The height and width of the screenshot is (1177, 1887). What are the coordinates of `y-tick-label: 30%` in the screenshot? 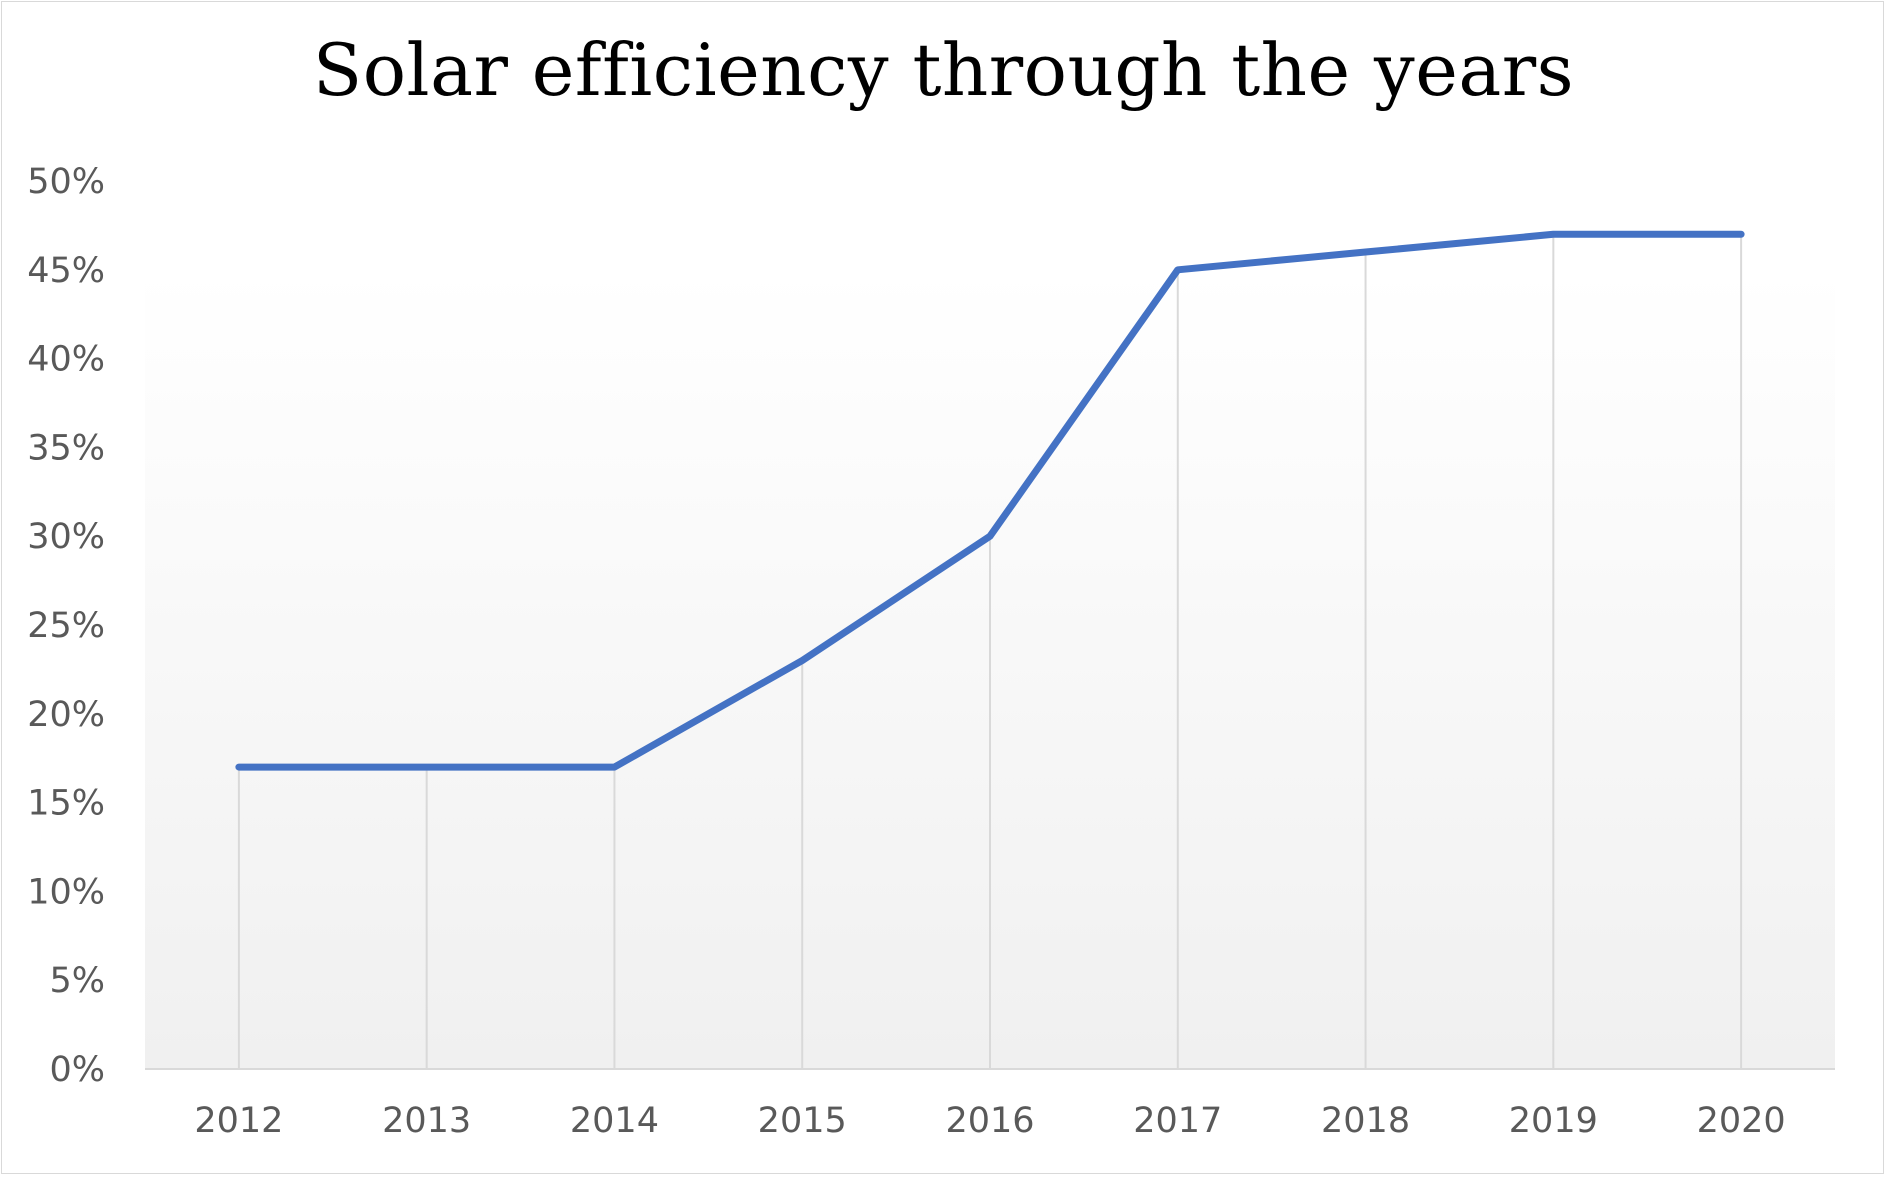 It's located at (66, 537).